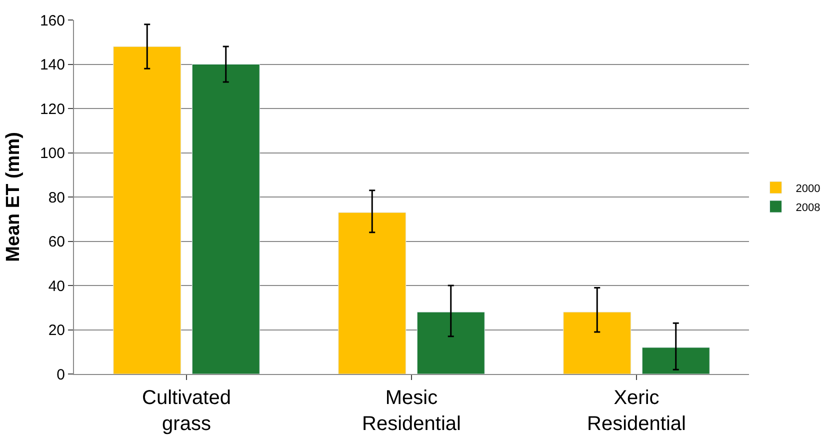 The height and width of the screenshot is (447, 838). I want to click on y-axis-title: Mean ET (mm), so click(13, 197).